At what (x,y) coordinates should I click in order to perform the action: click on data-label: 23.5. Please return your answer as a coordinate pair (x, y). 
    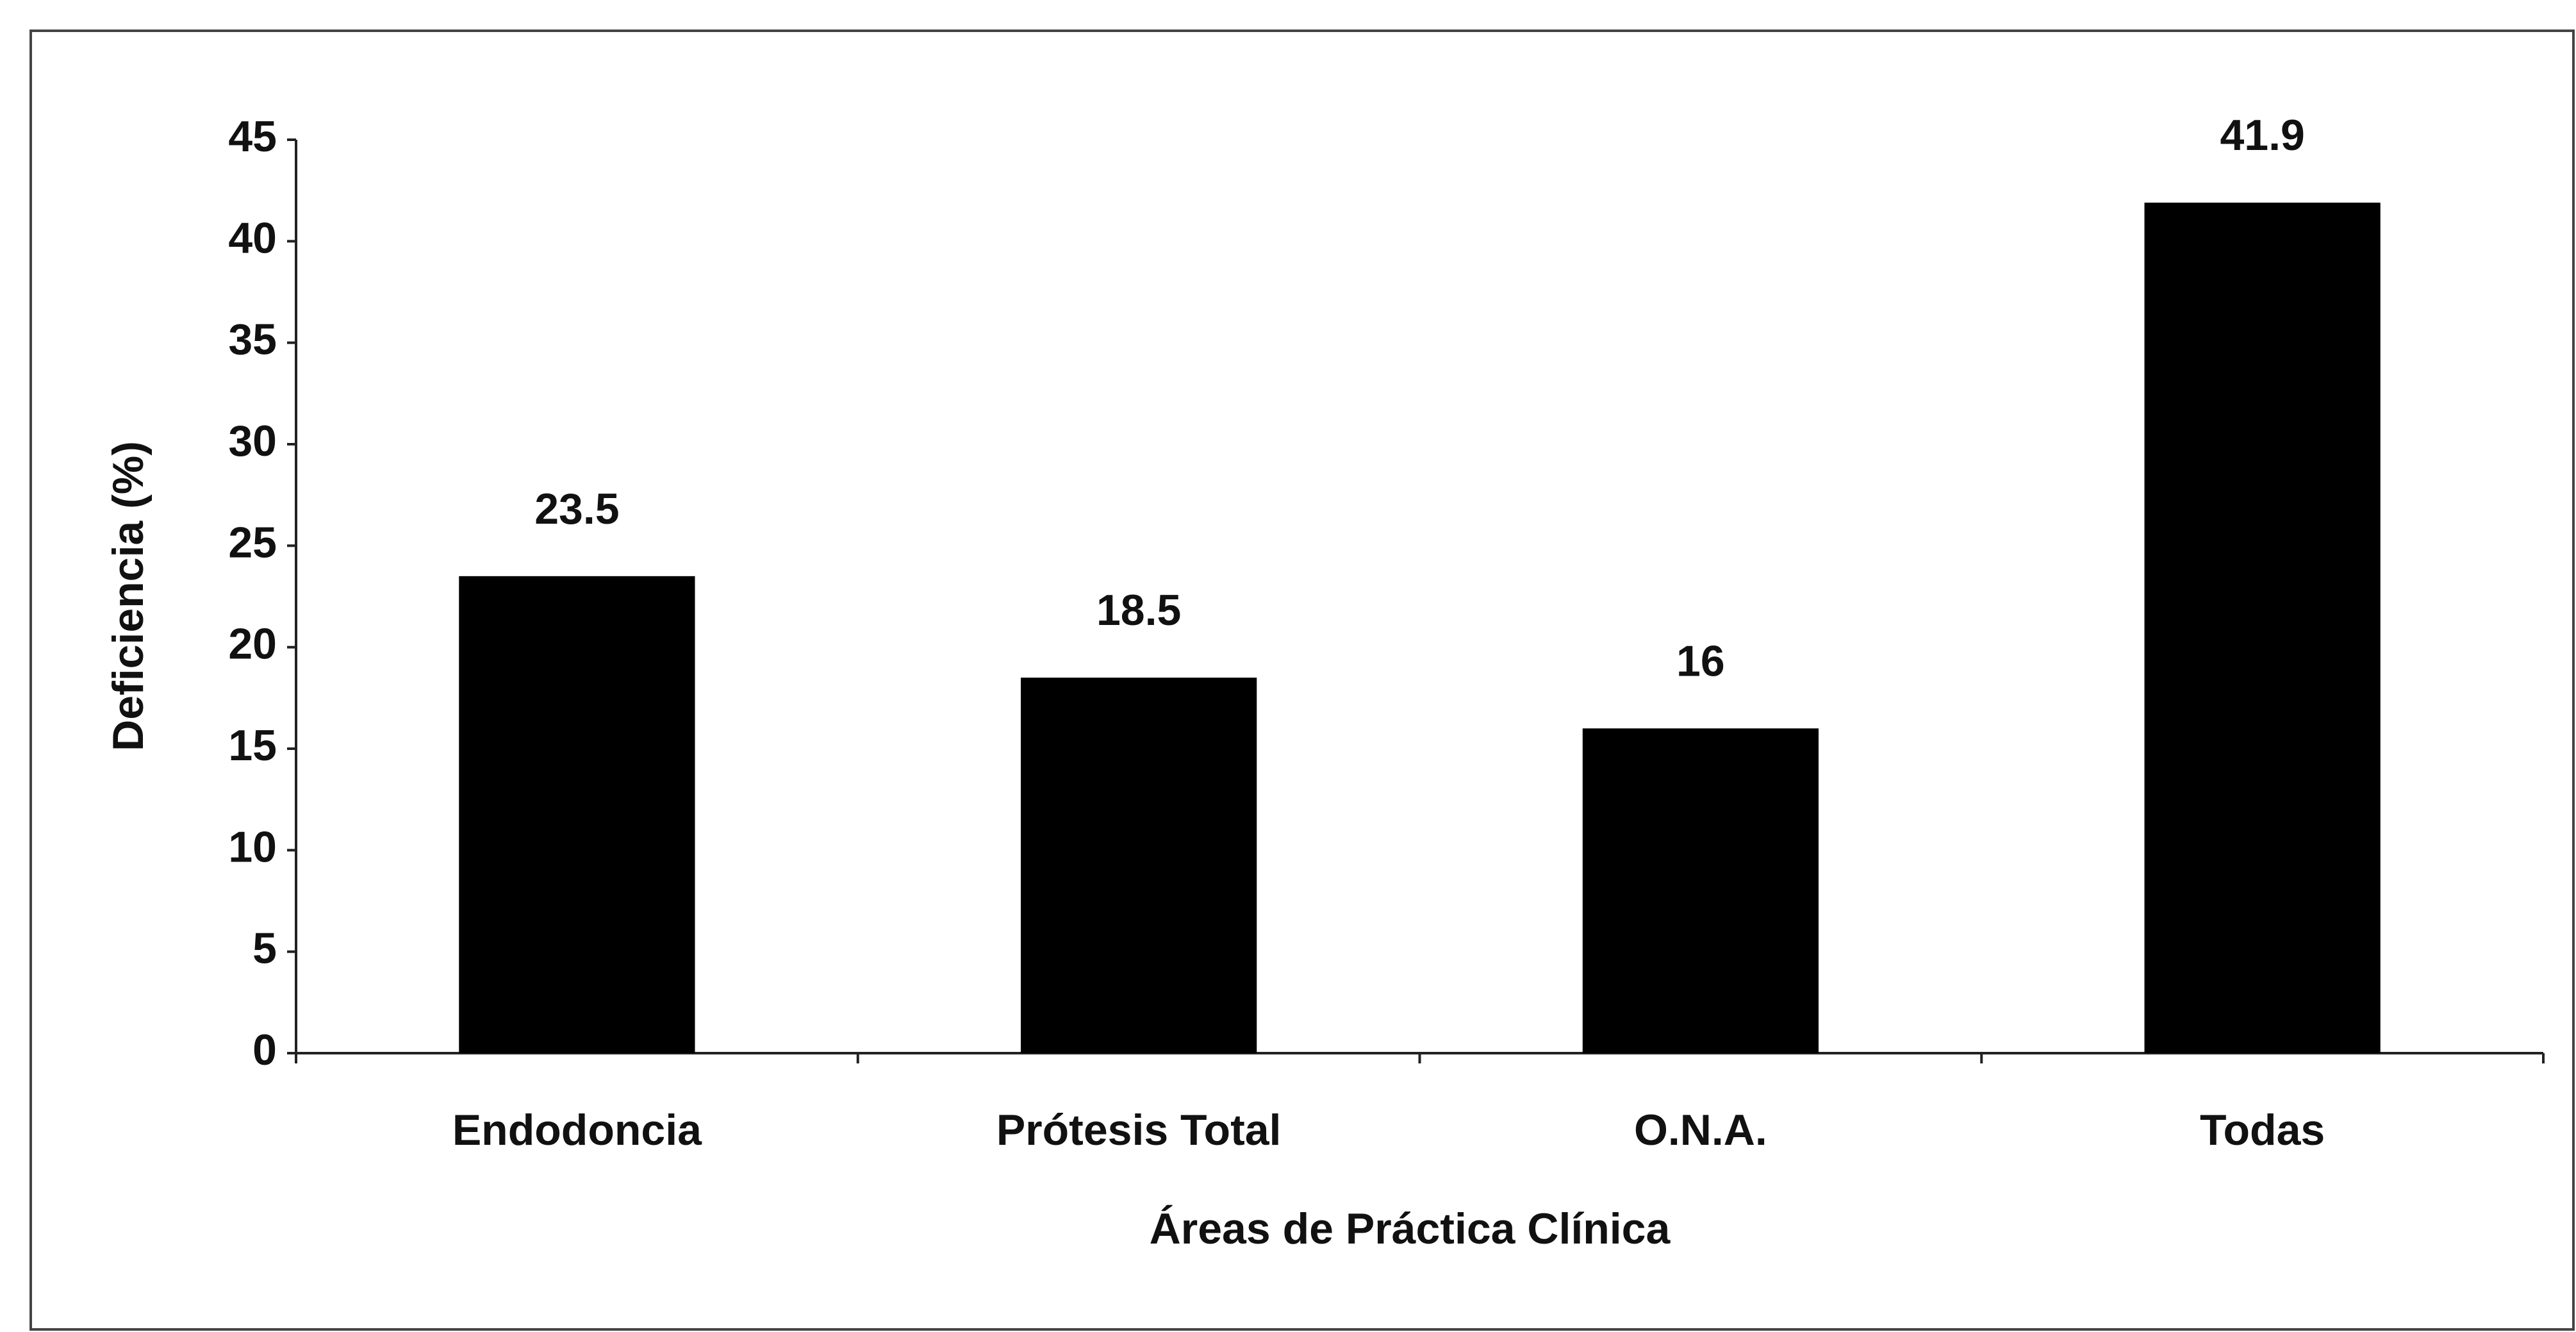
    Looking at the image, I should click on (576, 509).